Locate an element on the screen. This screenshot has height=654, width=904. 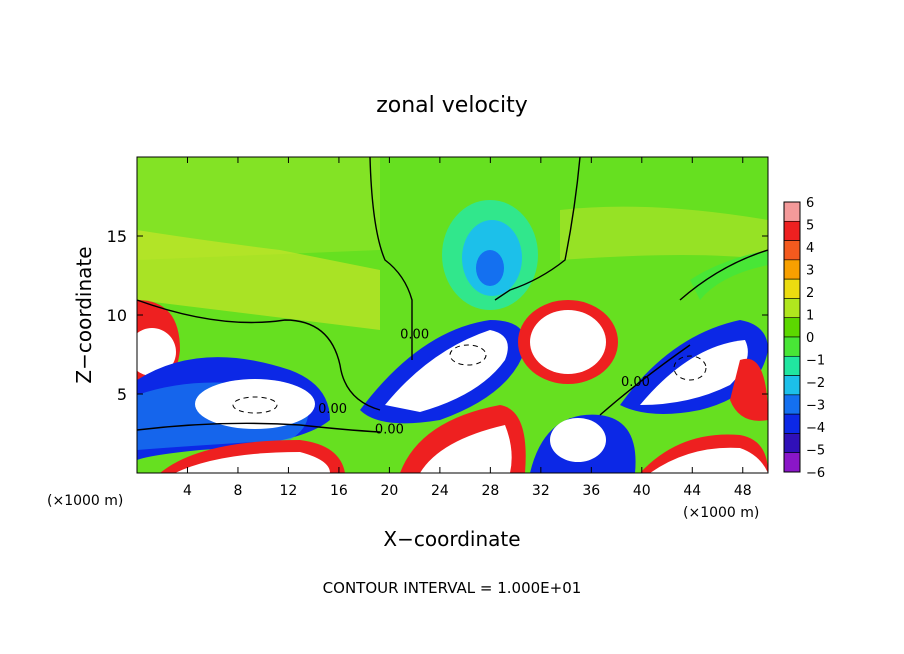
contour-labels: 0.00 0.00 0.00 0.00 is located at coordinates (484, 383).